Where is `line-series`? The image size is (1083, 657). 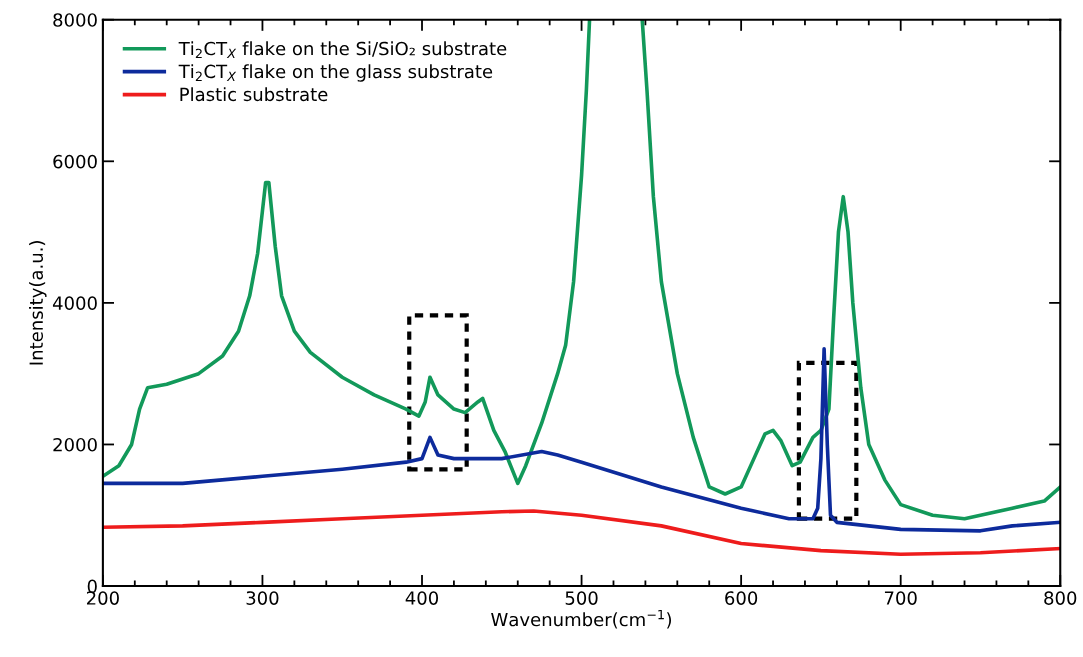 line-series is located at coordinates (581, 532).